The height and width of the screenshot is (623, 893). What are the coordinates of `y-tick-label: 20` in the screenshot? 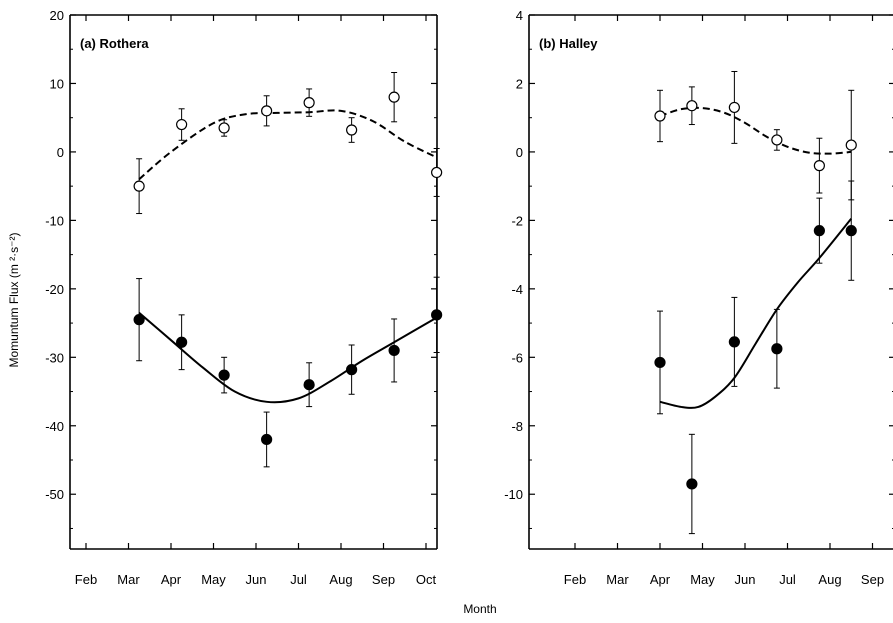 It's located at (57, 15).